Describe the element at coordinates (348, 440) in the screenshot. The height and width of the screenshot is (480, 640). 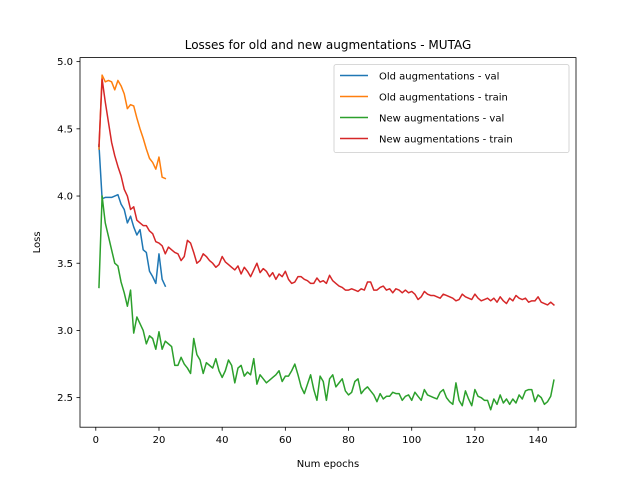
I see `x-tick-label: 80` at that location.